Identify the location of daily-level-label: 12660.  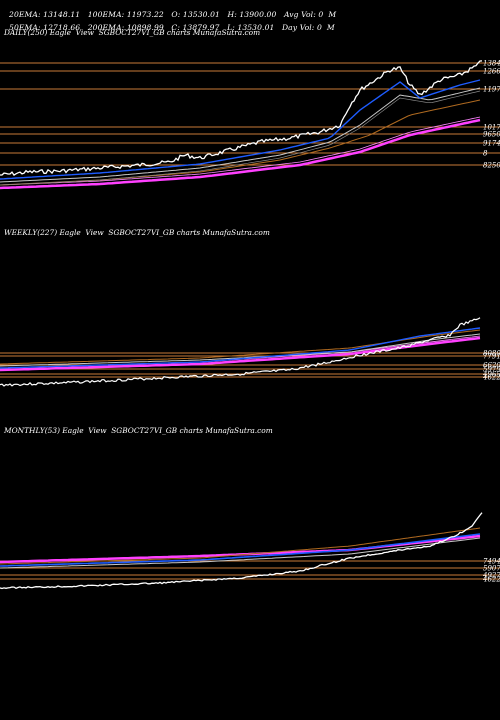
(491, 72).